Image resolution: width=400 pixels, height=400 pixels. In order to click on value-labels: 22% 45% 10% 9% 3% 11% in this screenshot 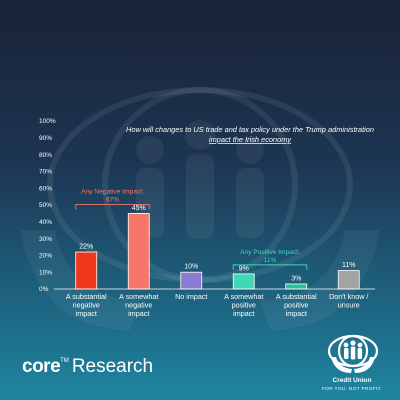, I will do `click(217, 244)`.